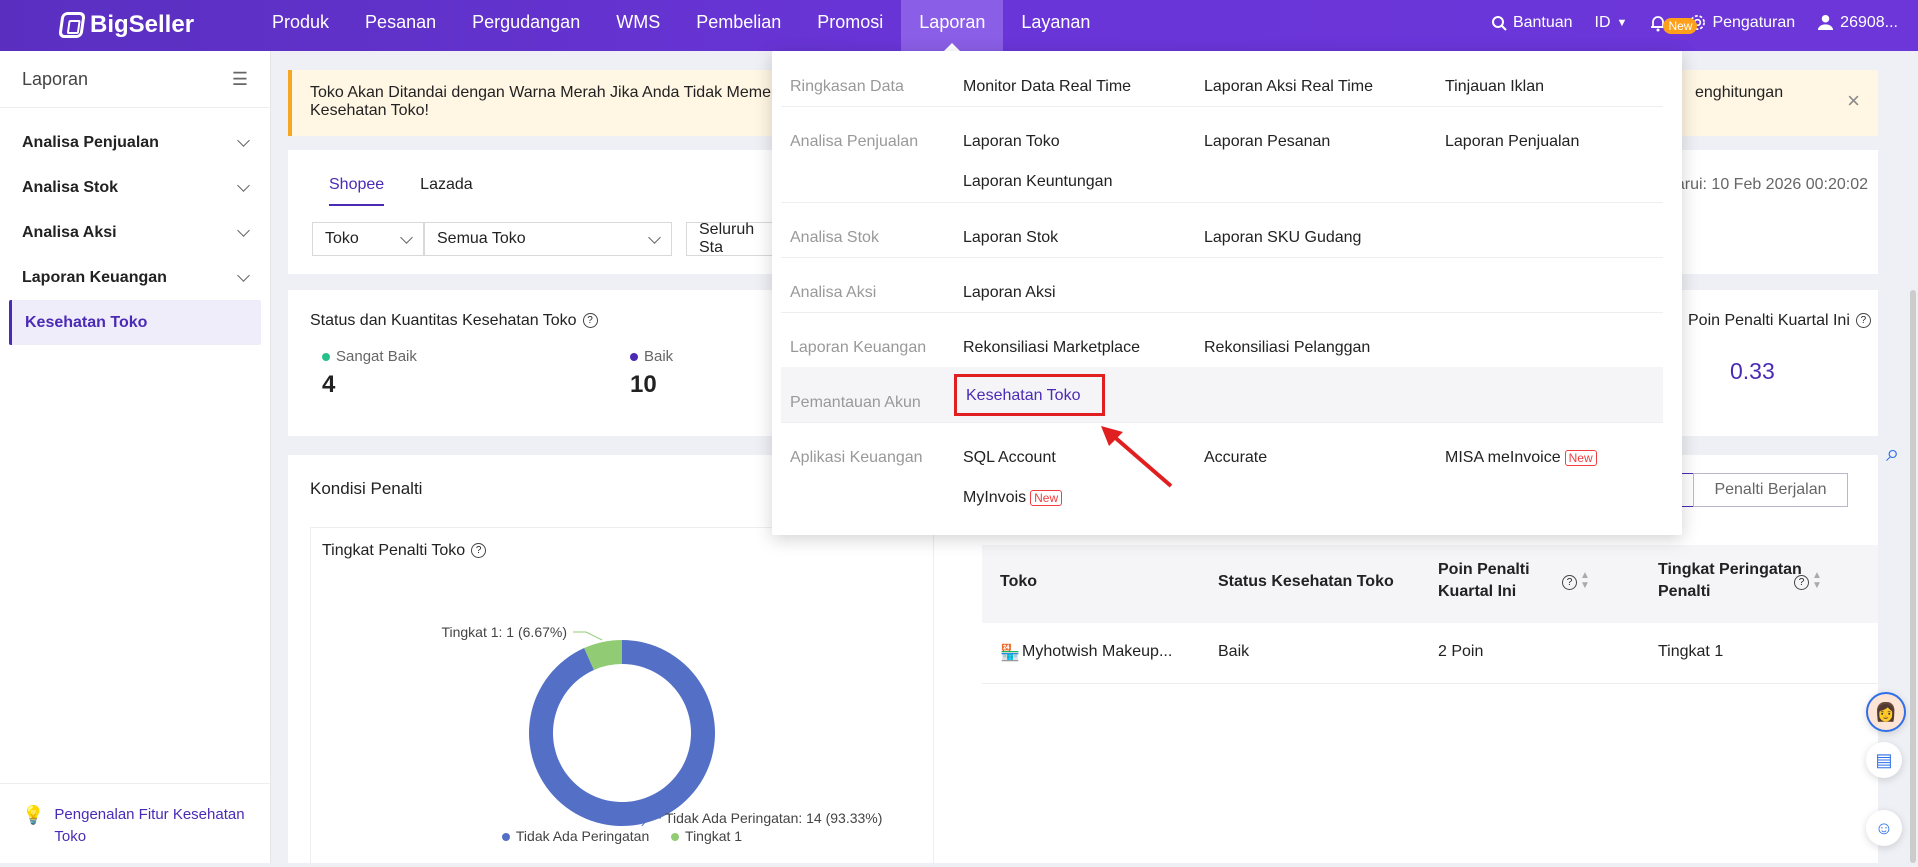 The image size is (1918, 867). What do you see at coordinates (1730, 569) in the screenshot?
I see `col-tingkat-line1: Tingkat Peringatan` at bounding box center [1730, 569].